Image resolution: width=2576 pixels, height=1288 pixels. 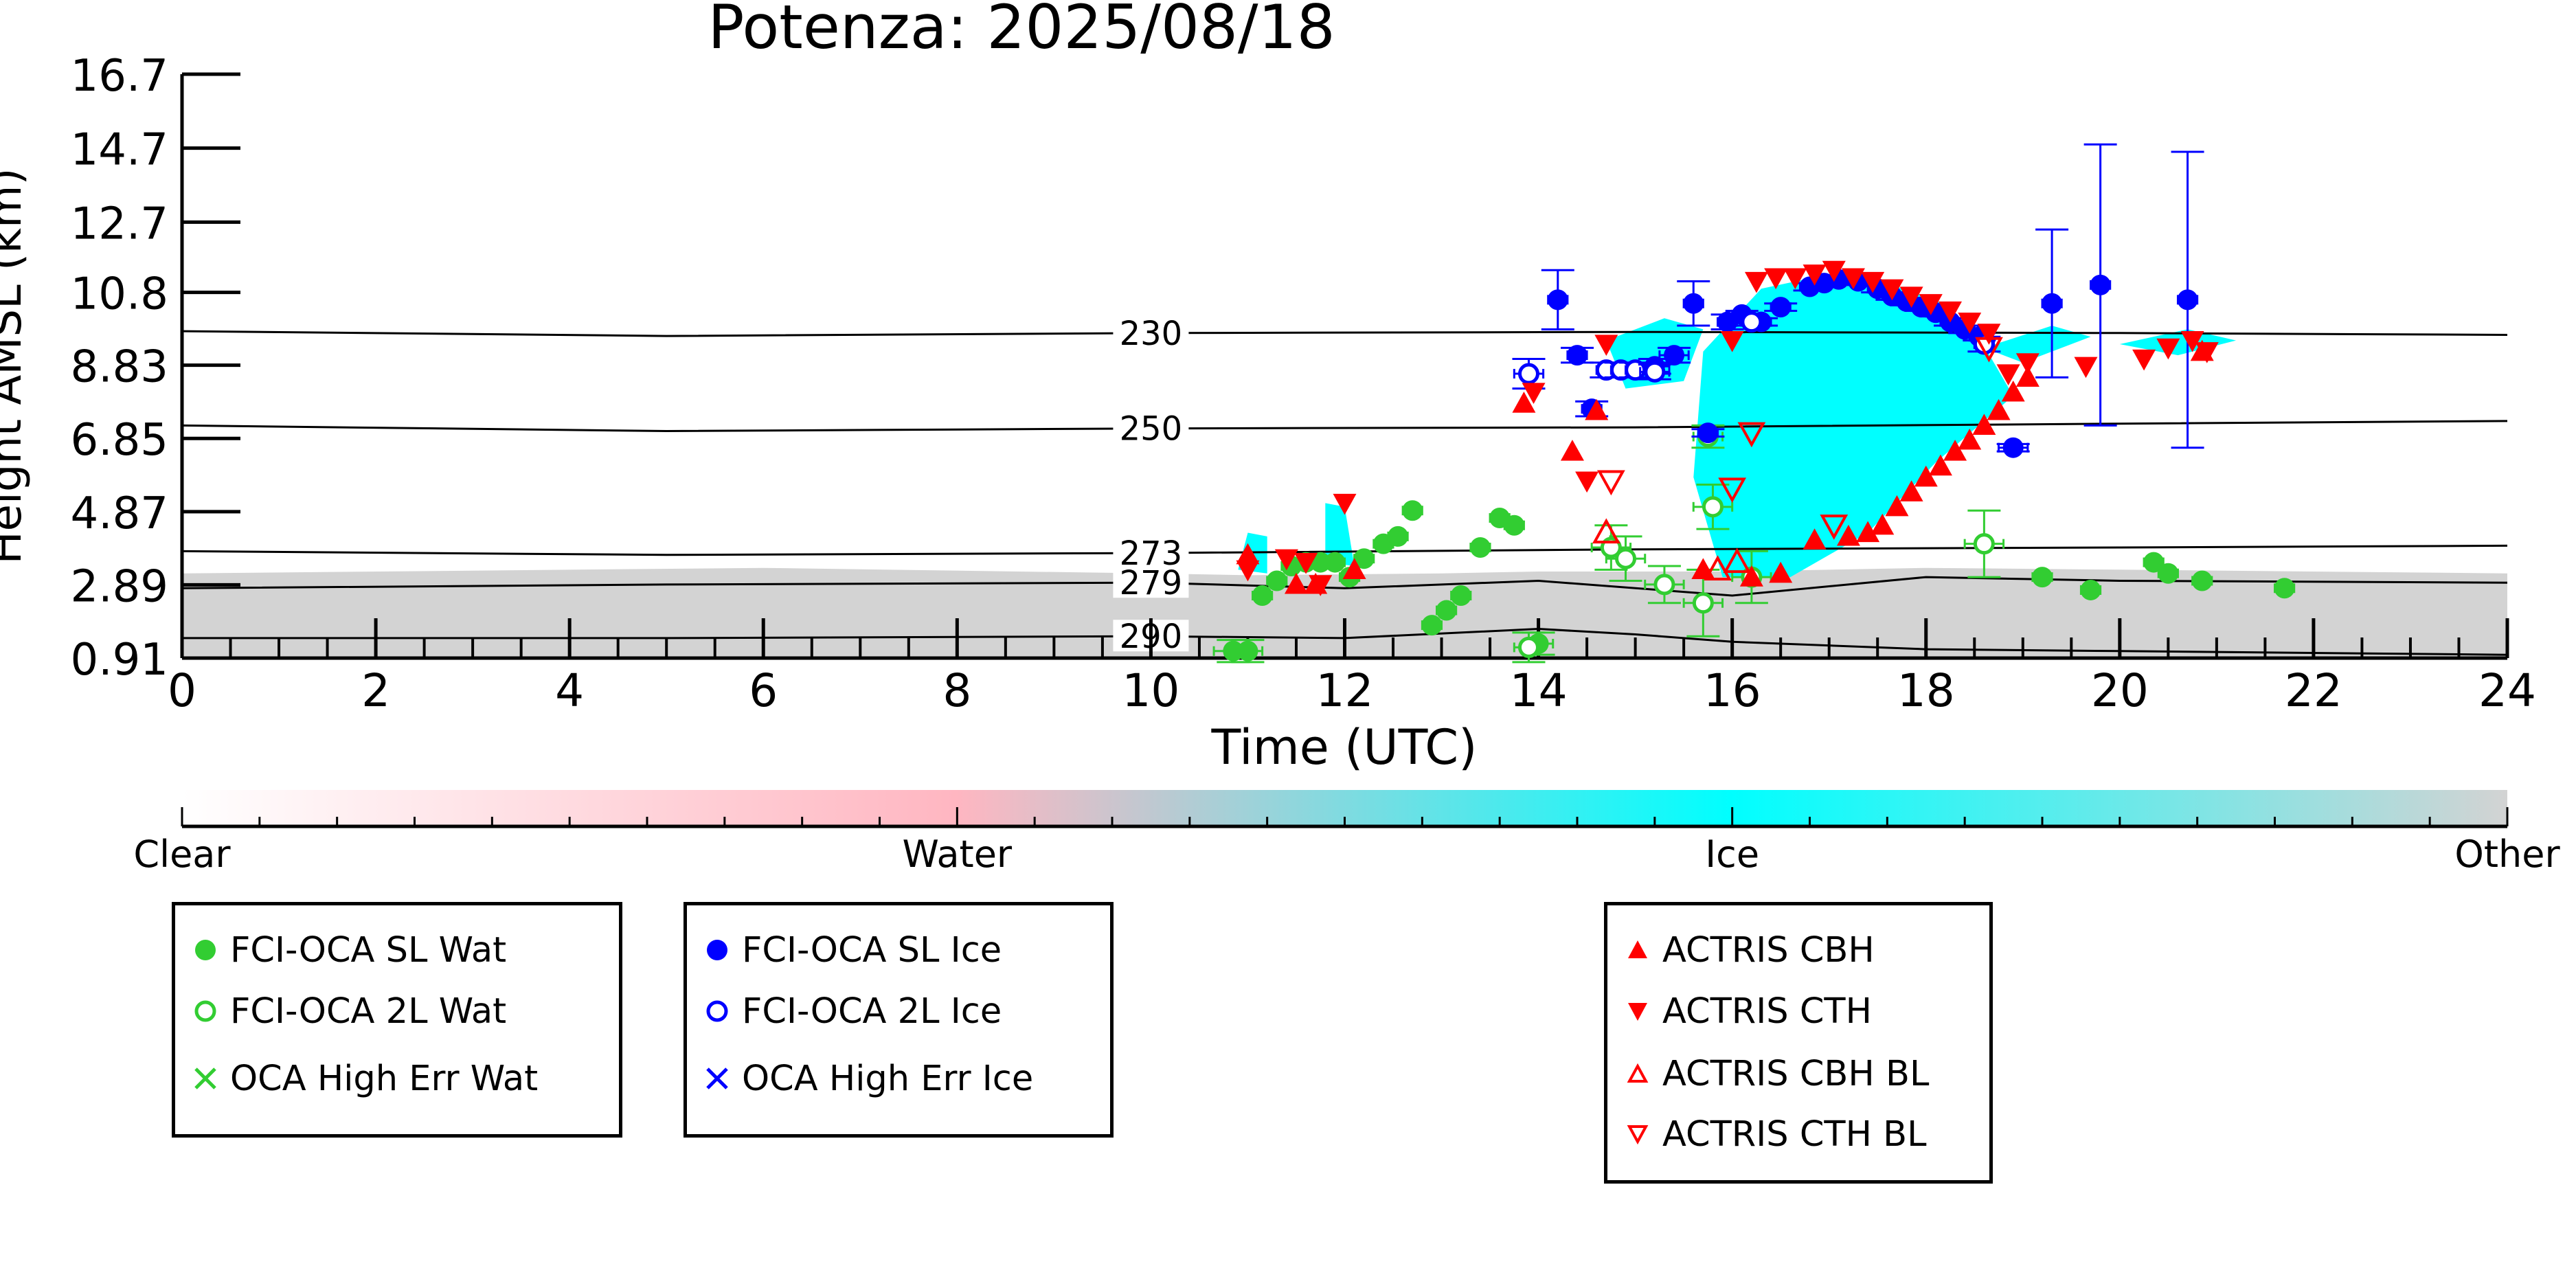 I want to click on x-tick-label-5: 10, so click(x=1150, y=690).